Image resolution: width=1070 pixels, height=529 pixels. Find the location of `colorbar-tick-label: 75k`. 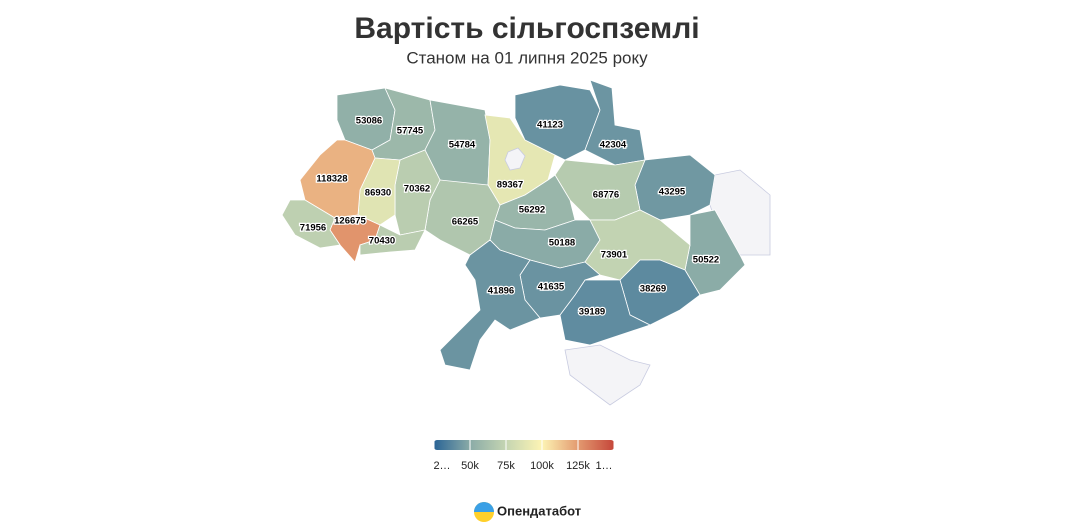

colorbar-tick-label: 75k is located at coordinates (506, 466).